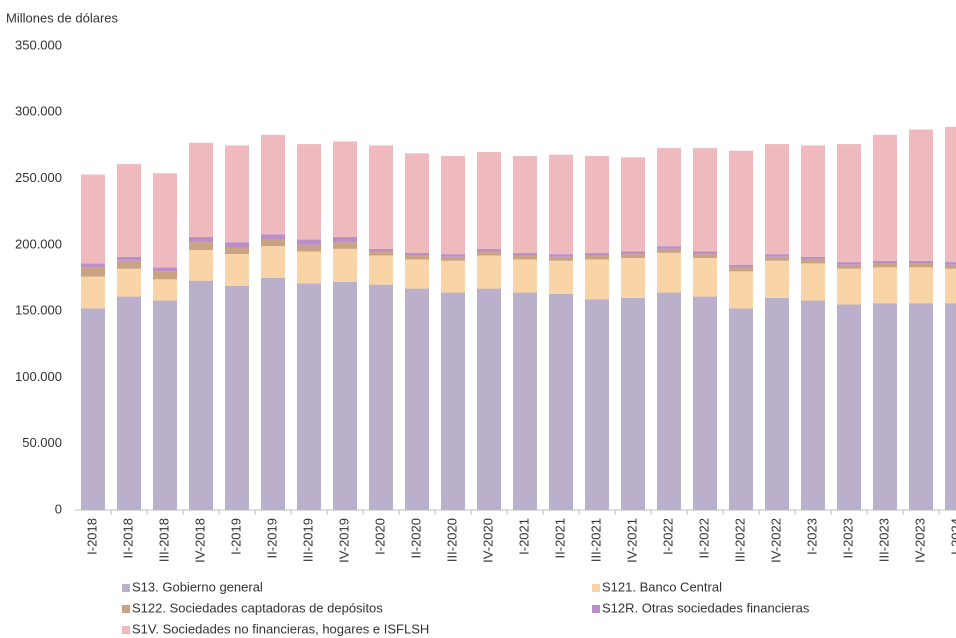 This screenshot has width=956, height=638. I want to click on x-tick-label: I-2019, so click(235, 536).